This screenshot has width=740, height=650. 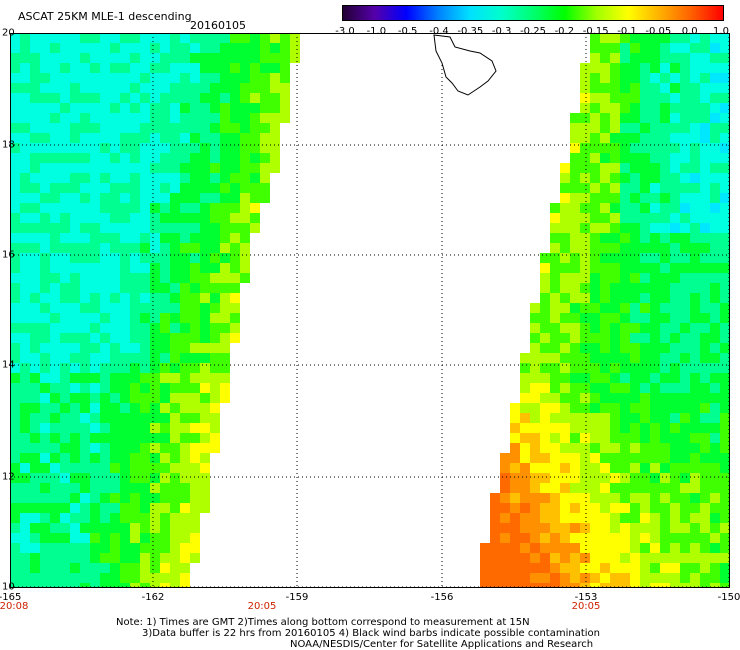 What do you see at coordinates (153, 597) in the screenshot?
I see `longitude-label: -162` at bounding box center [153, 597].